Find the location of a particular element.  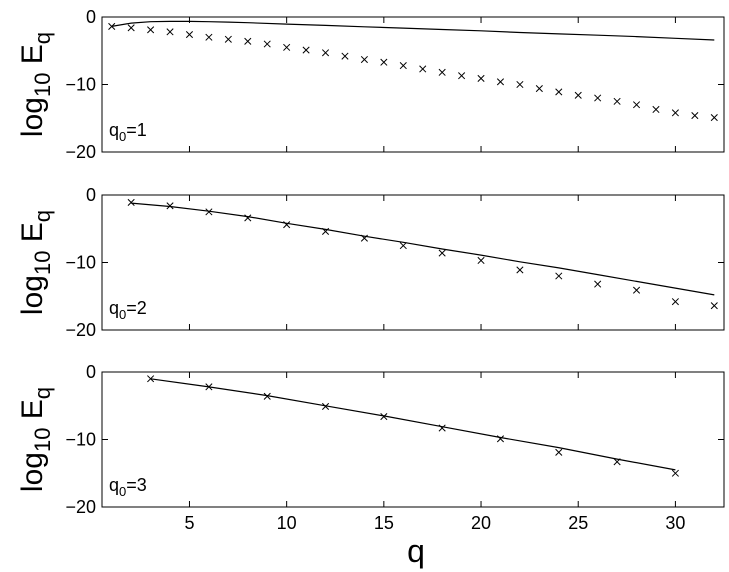

x-tick-label: 15 is located at coordinates (384, 523).